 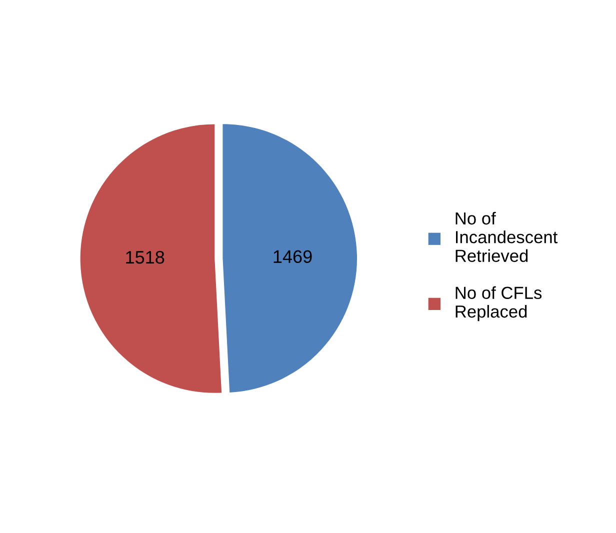 What do you see at coordinates (507, 237) in the screenshot?
I see `legend-label: No of Incandescent Retrieved` at bounding box center [507, 237].